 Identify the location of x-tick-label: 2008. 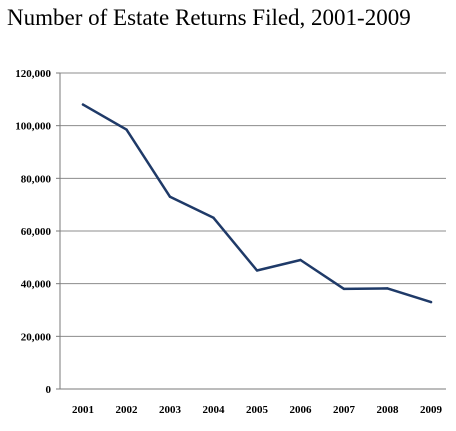
(388, 410).